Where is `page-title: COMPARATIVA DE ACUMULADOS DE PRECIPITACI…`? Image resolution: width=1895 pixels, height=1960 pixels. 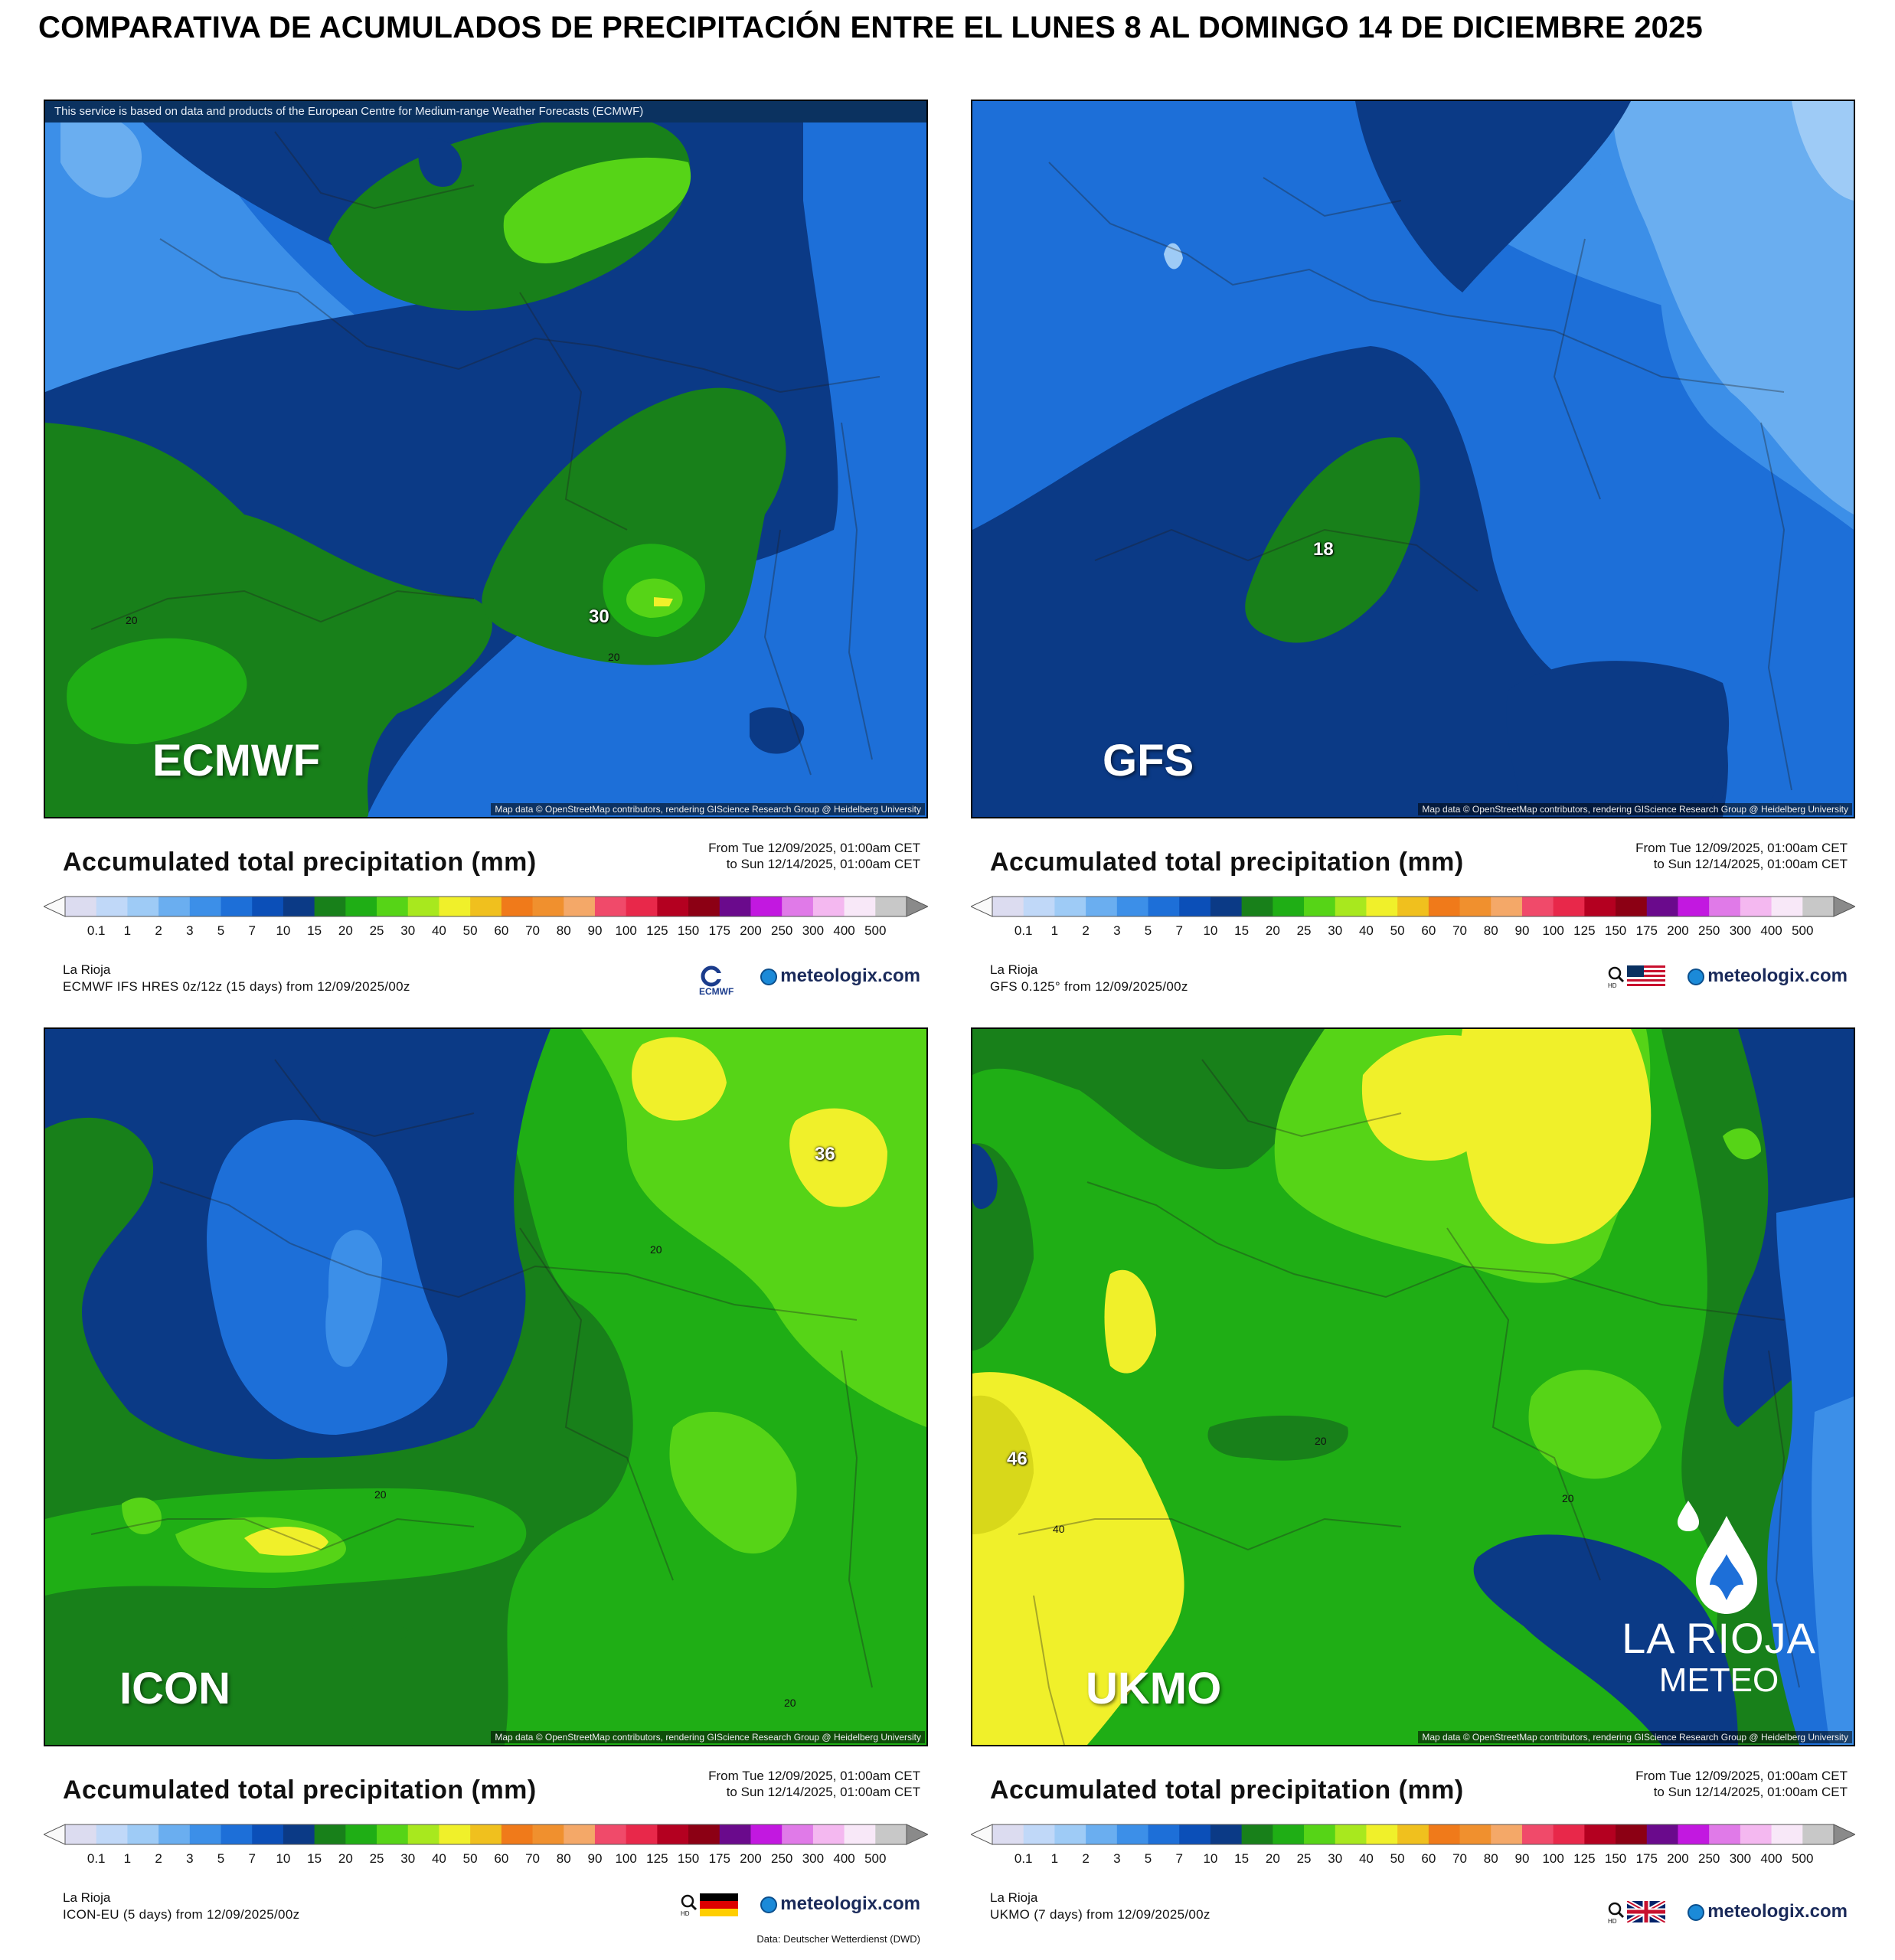
page-title: COMPARATIVA DE ACUMULADOS DE PRECIPITACI… is located at coordinates (871, 27).